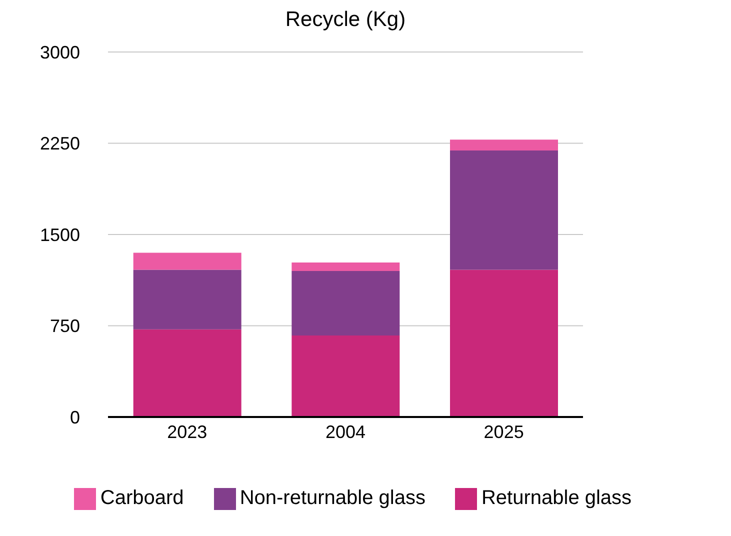  What do you see at coordinates (65, 326) in the screenshot?
I see `y-tick-label: 750` at bounding box center [65, 326].